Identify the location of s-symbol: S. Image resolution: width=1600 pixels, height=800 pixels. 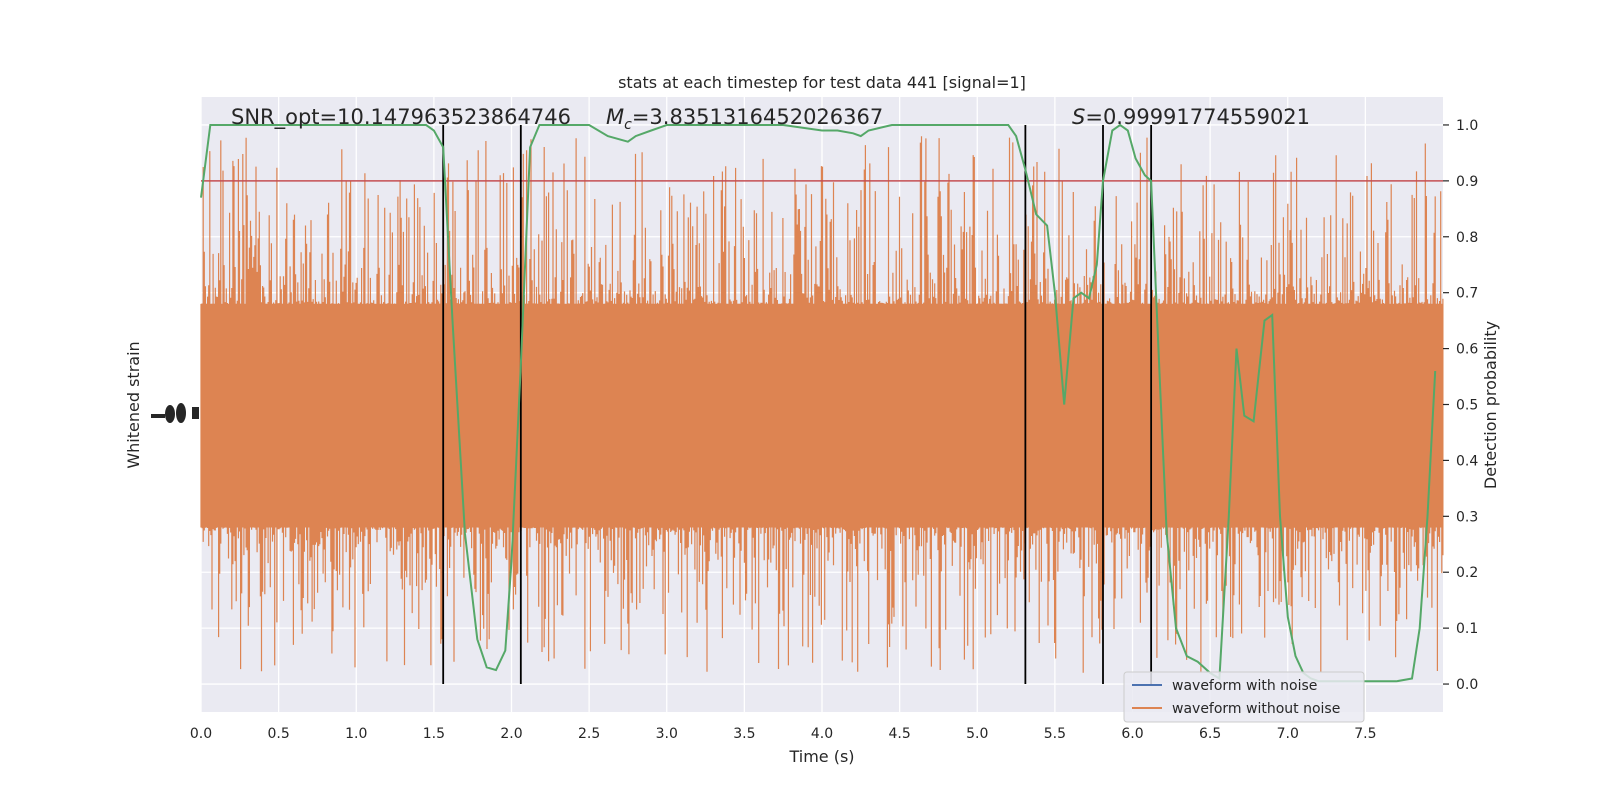
(1078, 117).